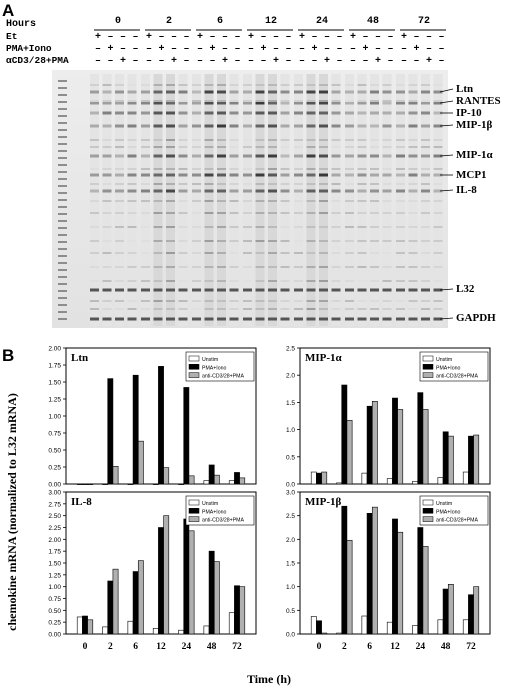 The image size is (520, 690). I want to click on legend-label: Unstim, so click(444, 504).